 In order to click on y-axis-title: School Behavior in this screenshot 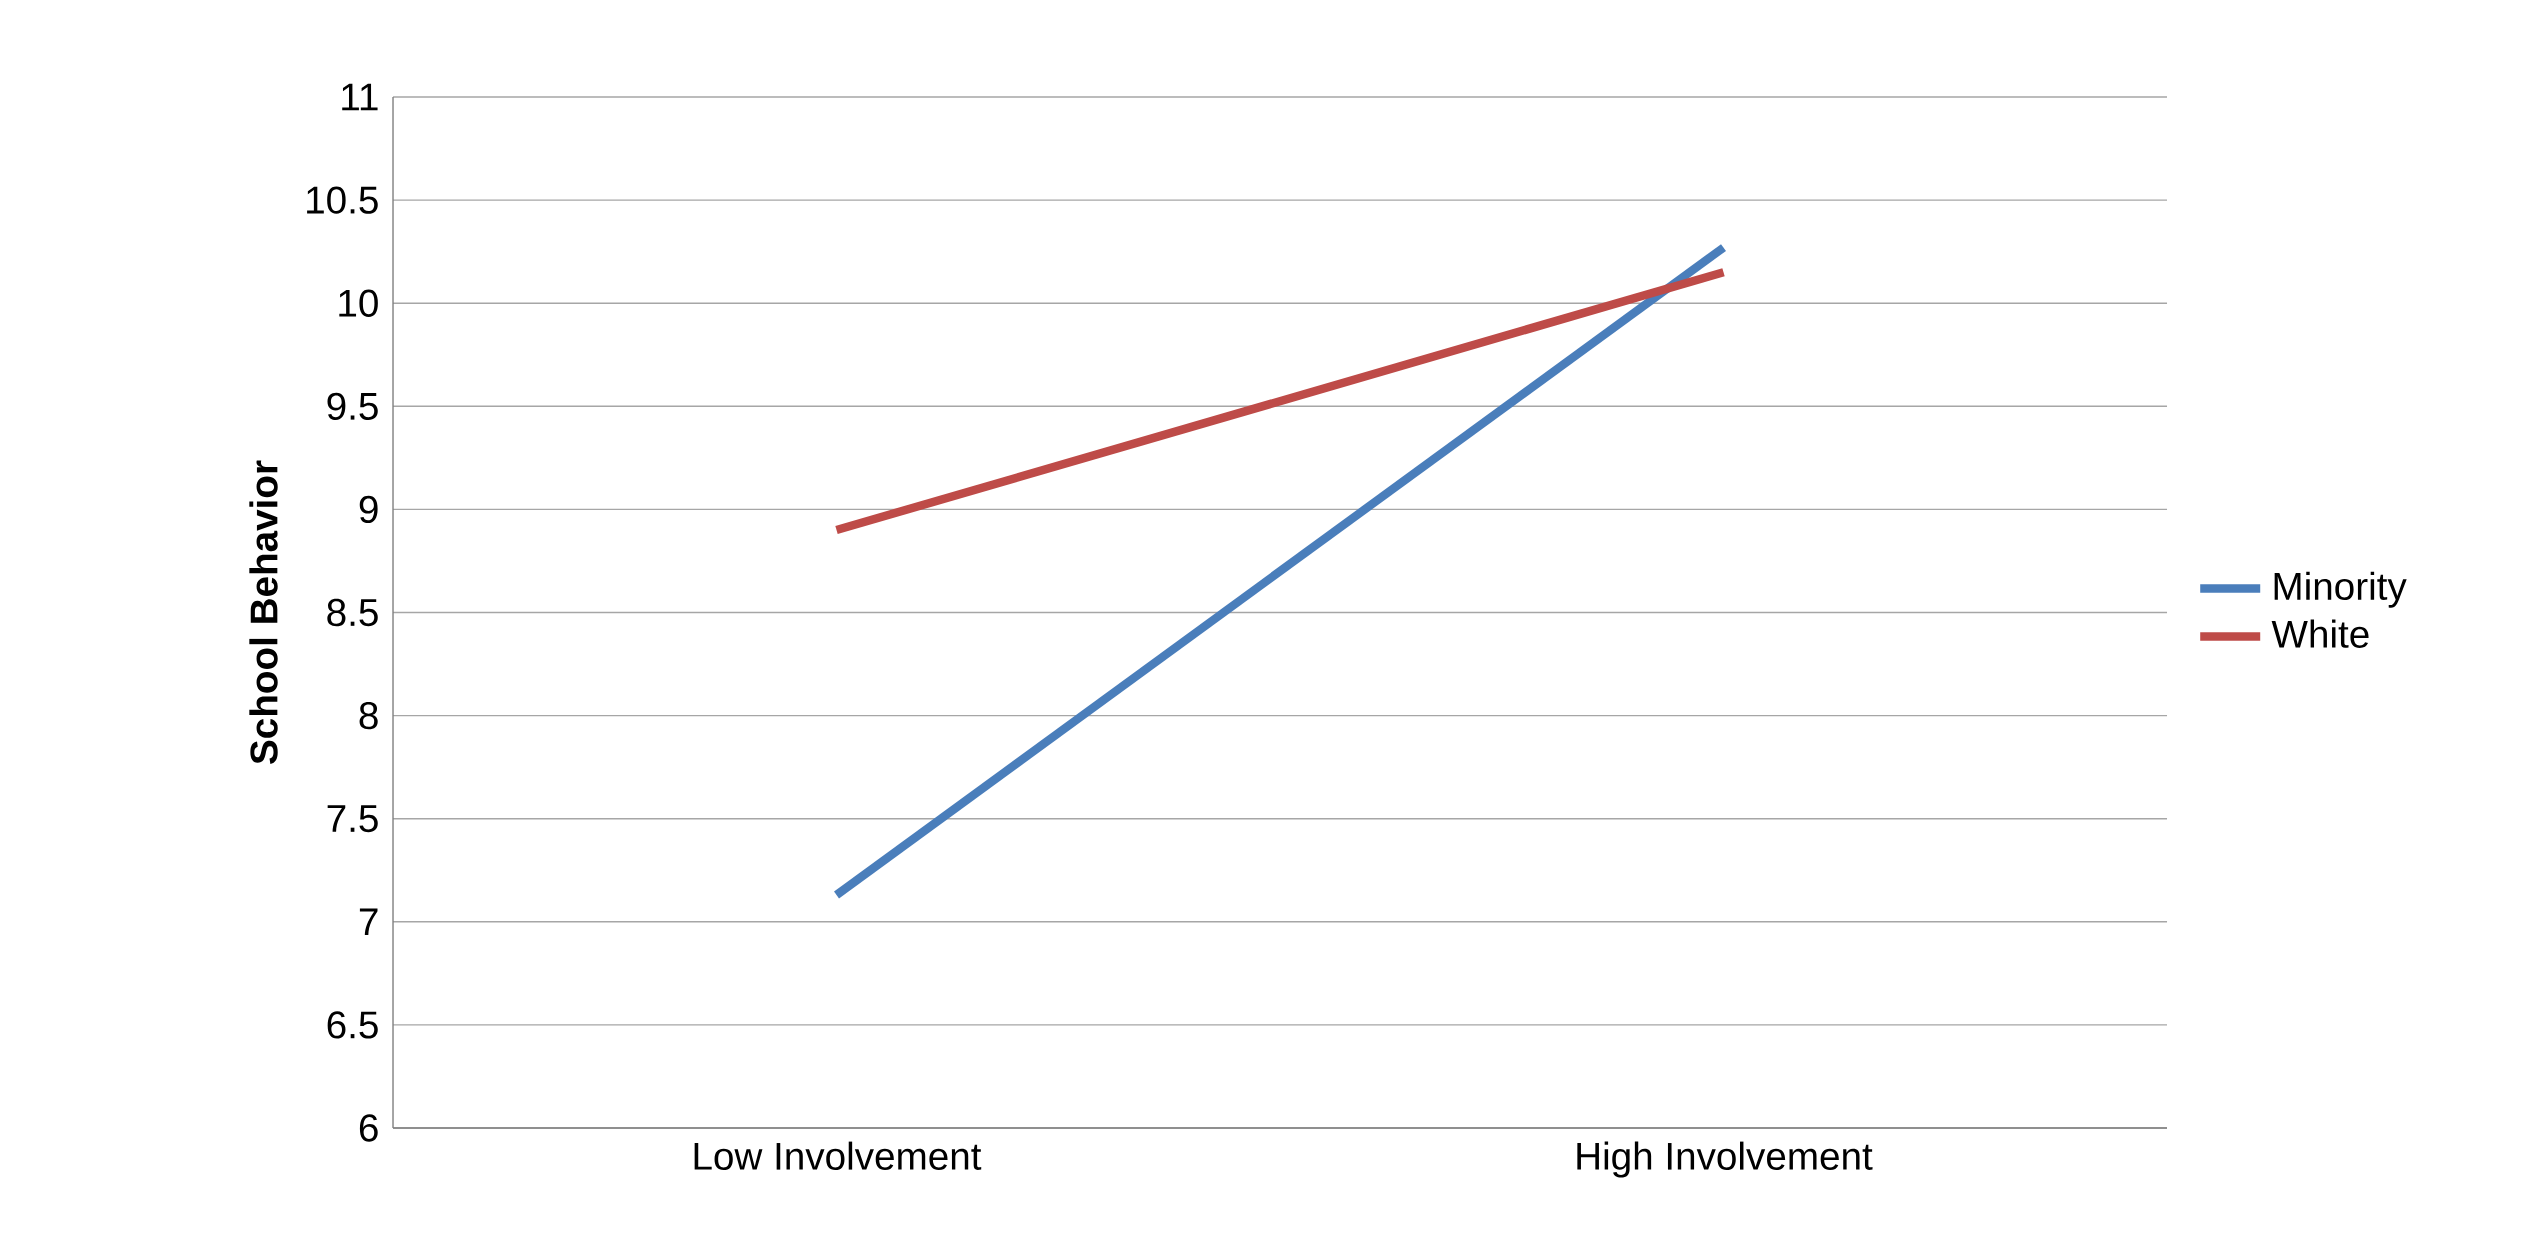, I will do `click(263, 612)`.